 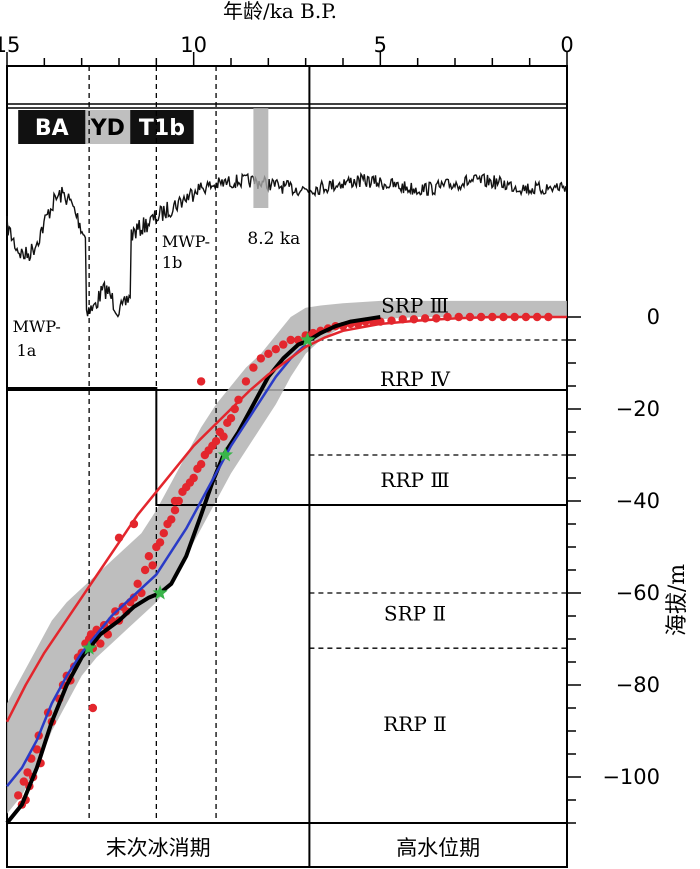 I want to click on x-tick-label-0: 0, so click(x=566, y=45).